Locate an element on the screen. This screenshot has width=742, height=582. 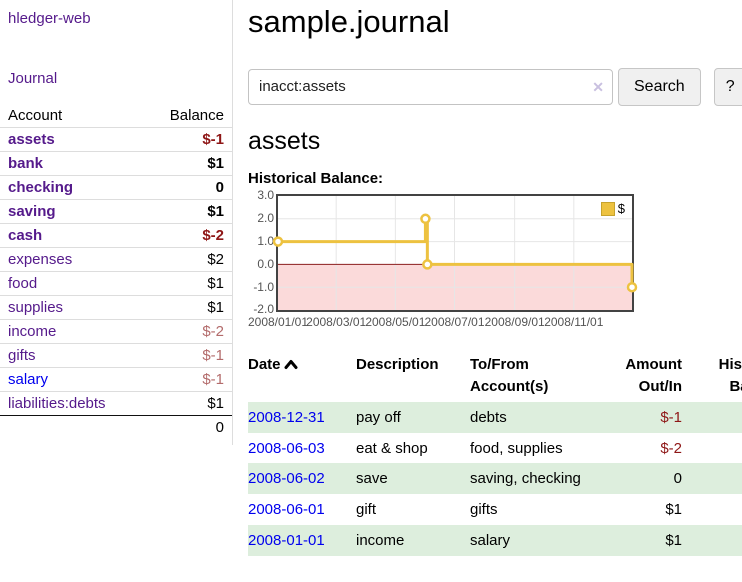
transaction-accounts: debts is located at coordinates (488, 417).